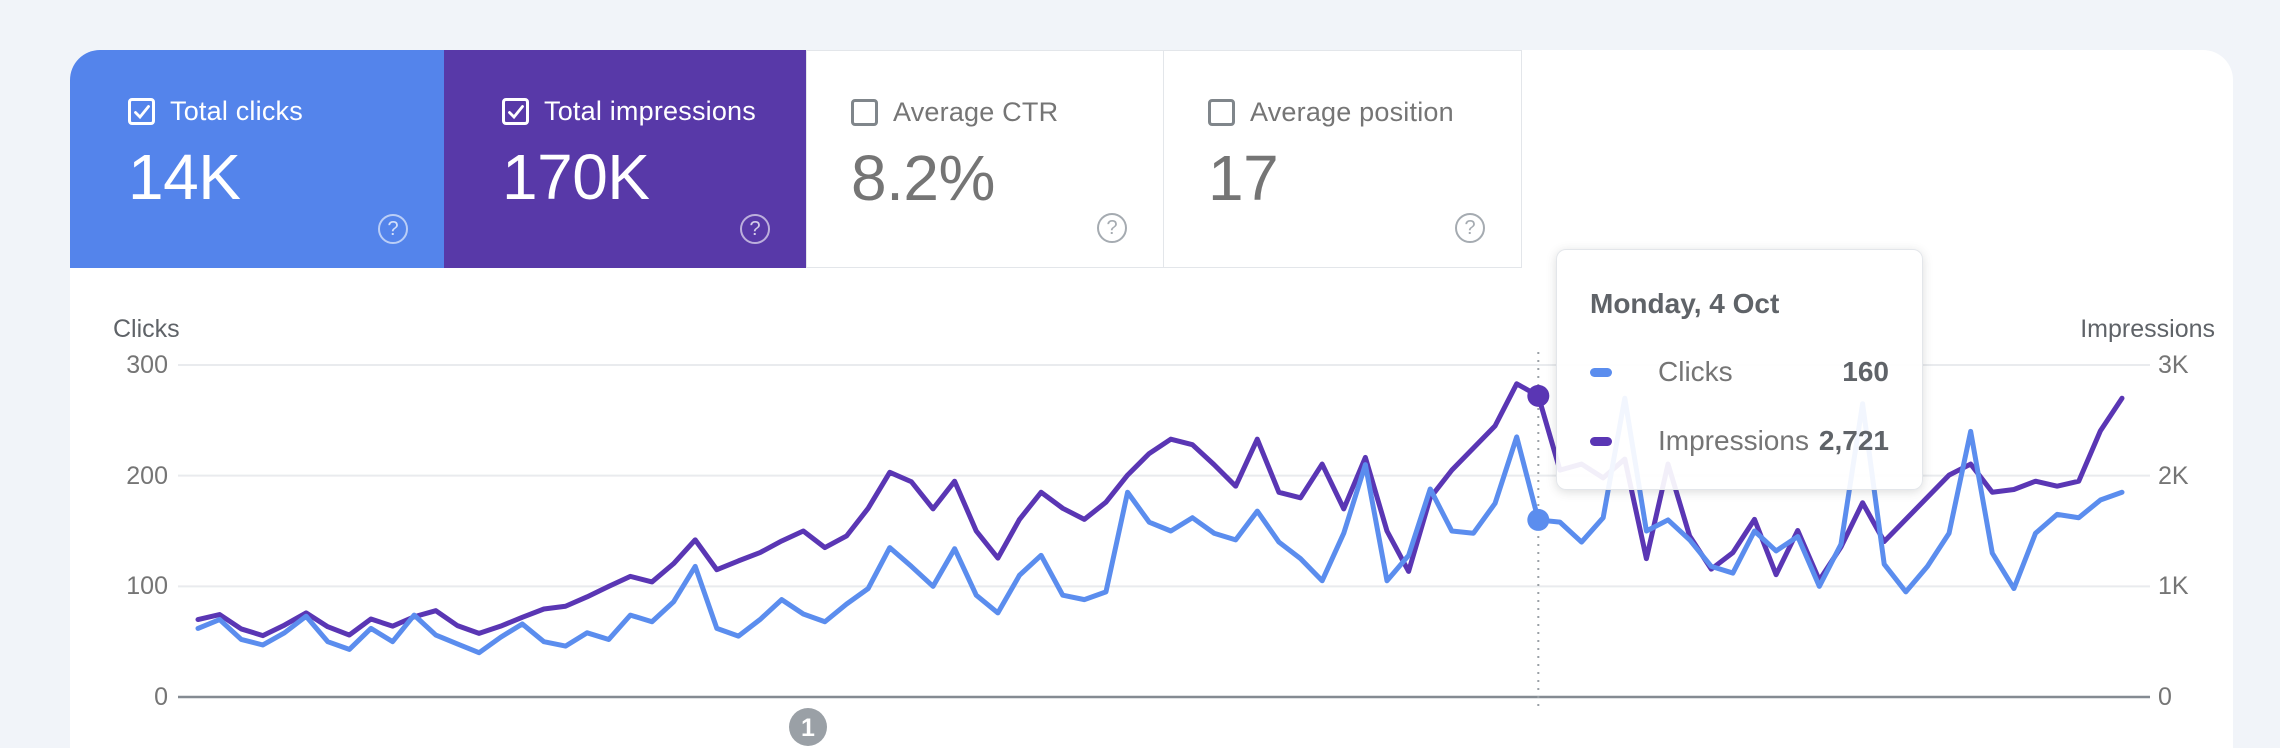  What do you see at coordinates (1243, 178) in the screenshot?
I see `metric-card-value: 17` at bounding box center [1243, 178].